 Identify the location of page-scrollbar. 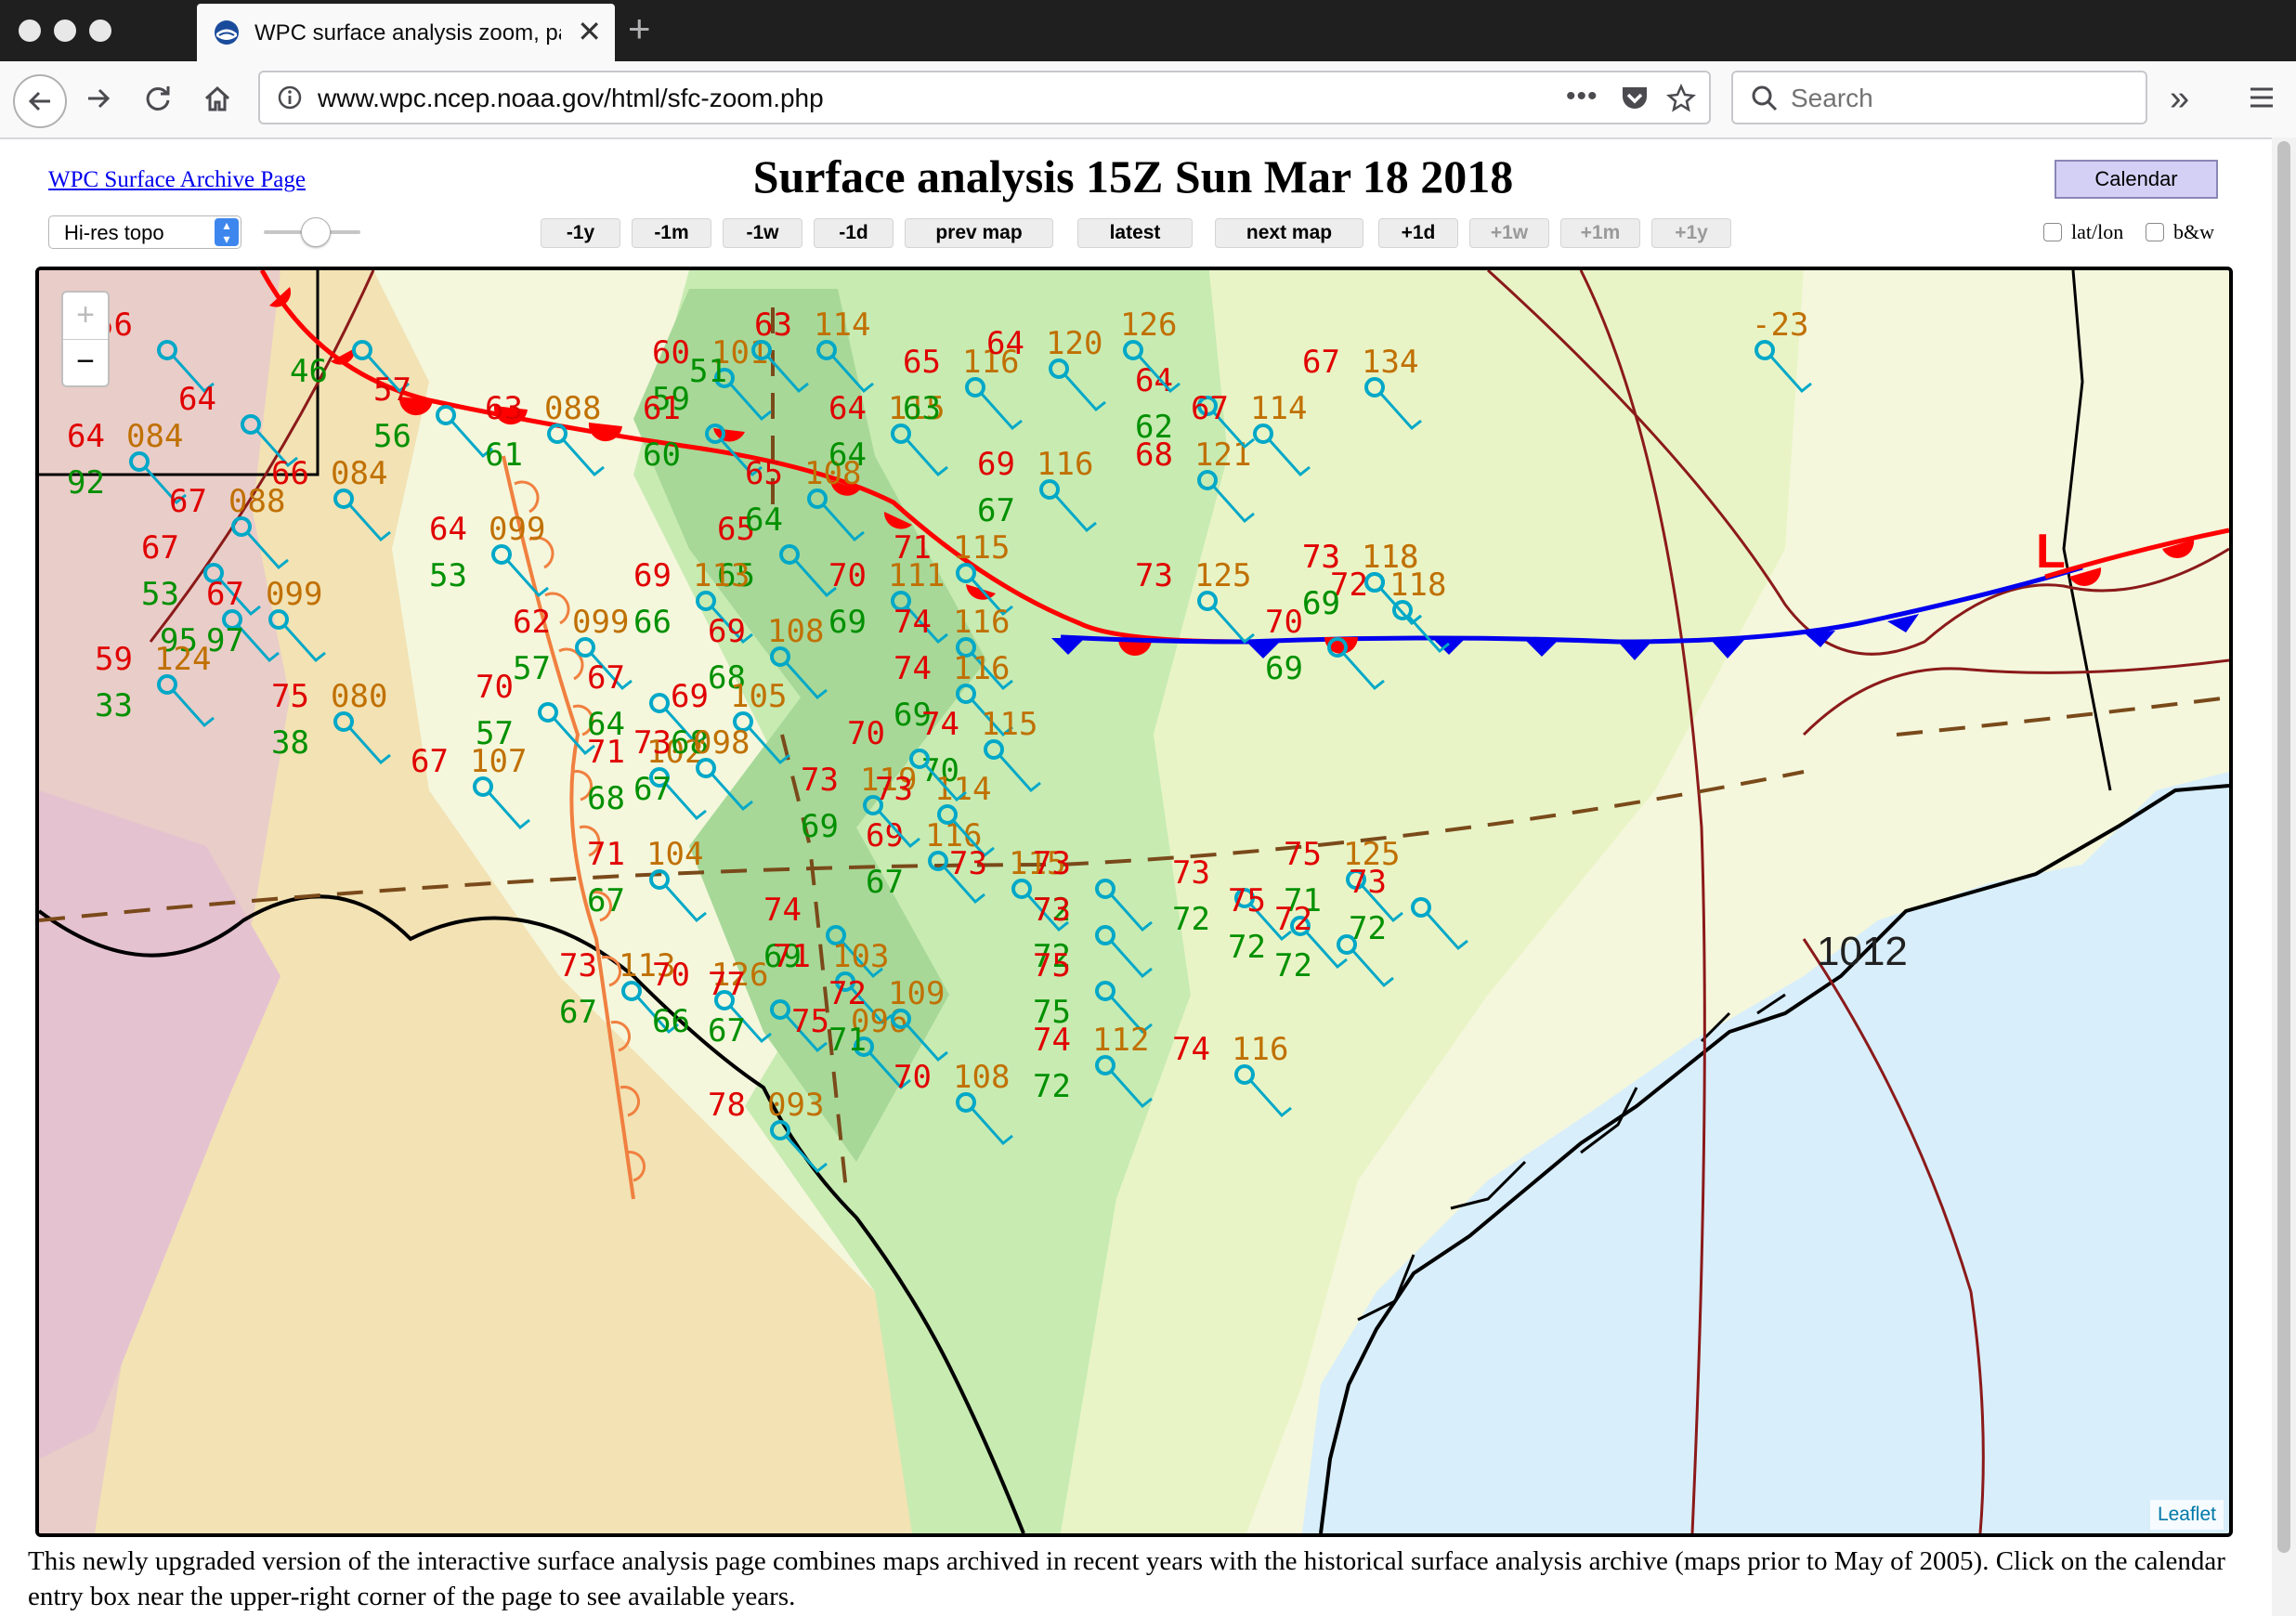
(2284, 877).